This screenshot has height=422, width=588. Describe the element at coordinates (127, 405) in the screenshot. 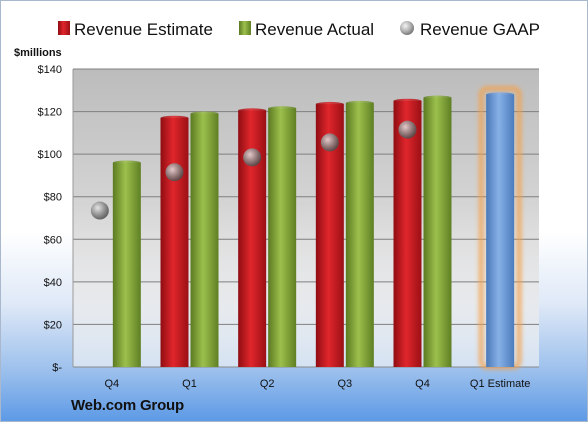

I see `company-name: Web.com Group` at that location.